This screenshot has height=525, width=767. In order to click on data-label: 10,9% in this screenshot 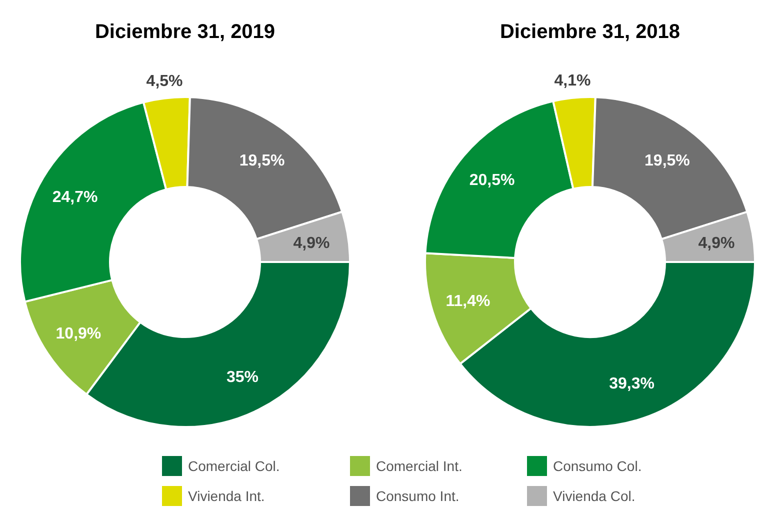, I will do `click(79, 334)`.